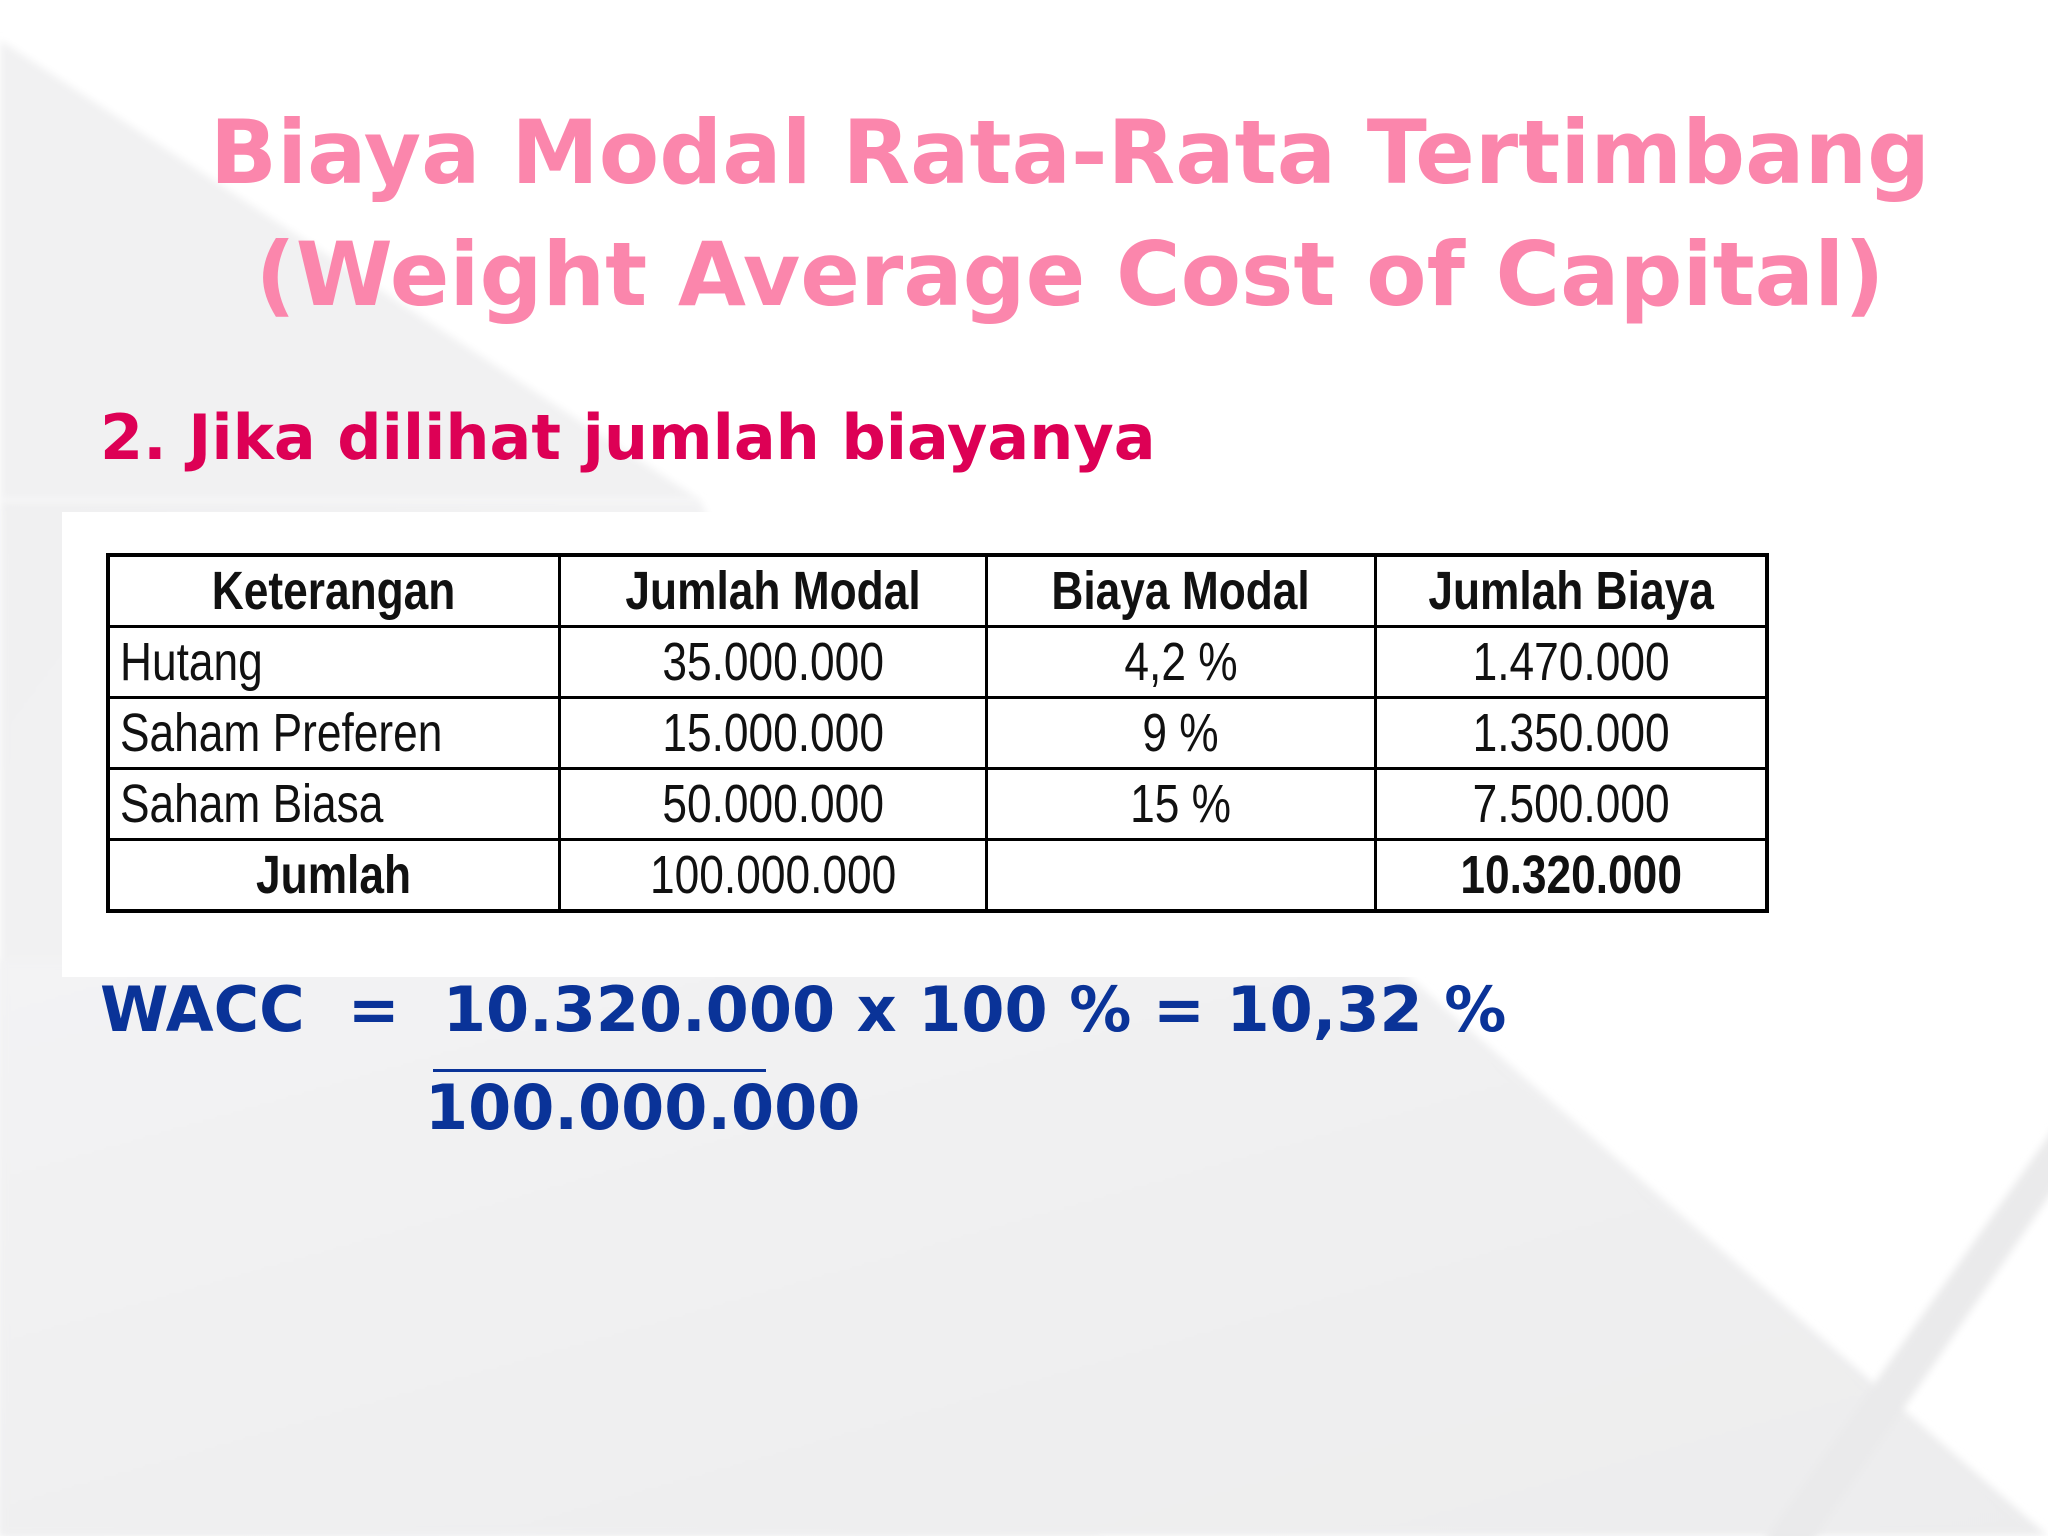  Describe the element at coordinates (1181, 662) in the screenshot. I see `cell-biaya-modal: 4,2 %` at that location.